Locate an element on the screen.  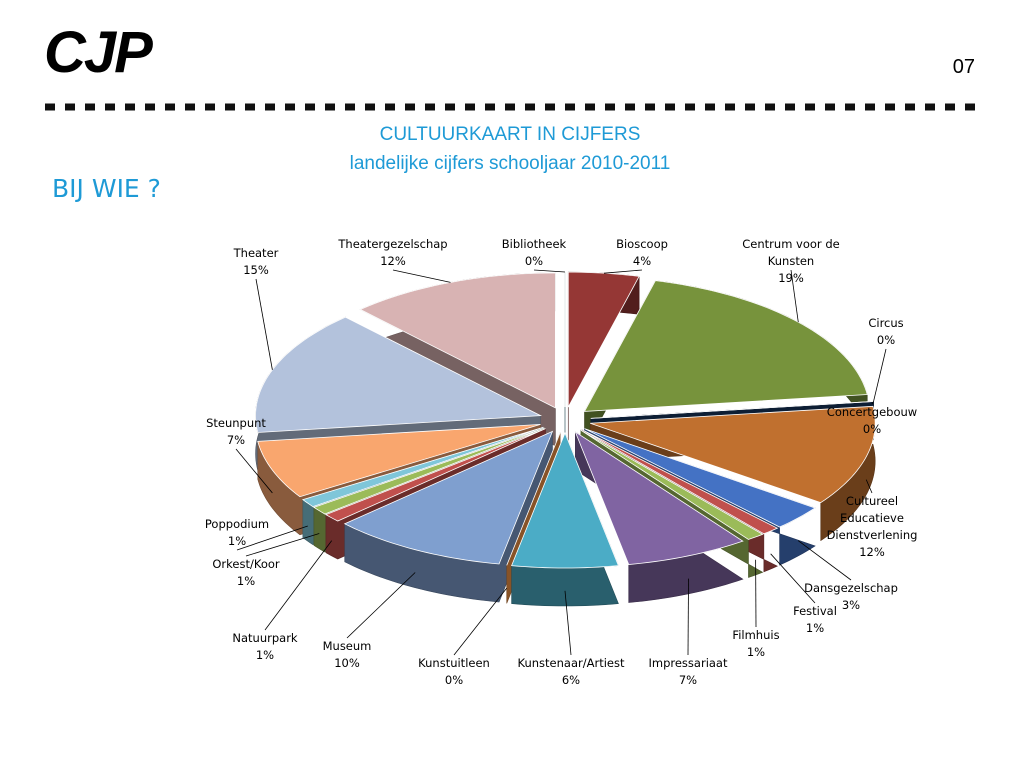
category-label: Natuurpark is located at coordinates (265, 638).